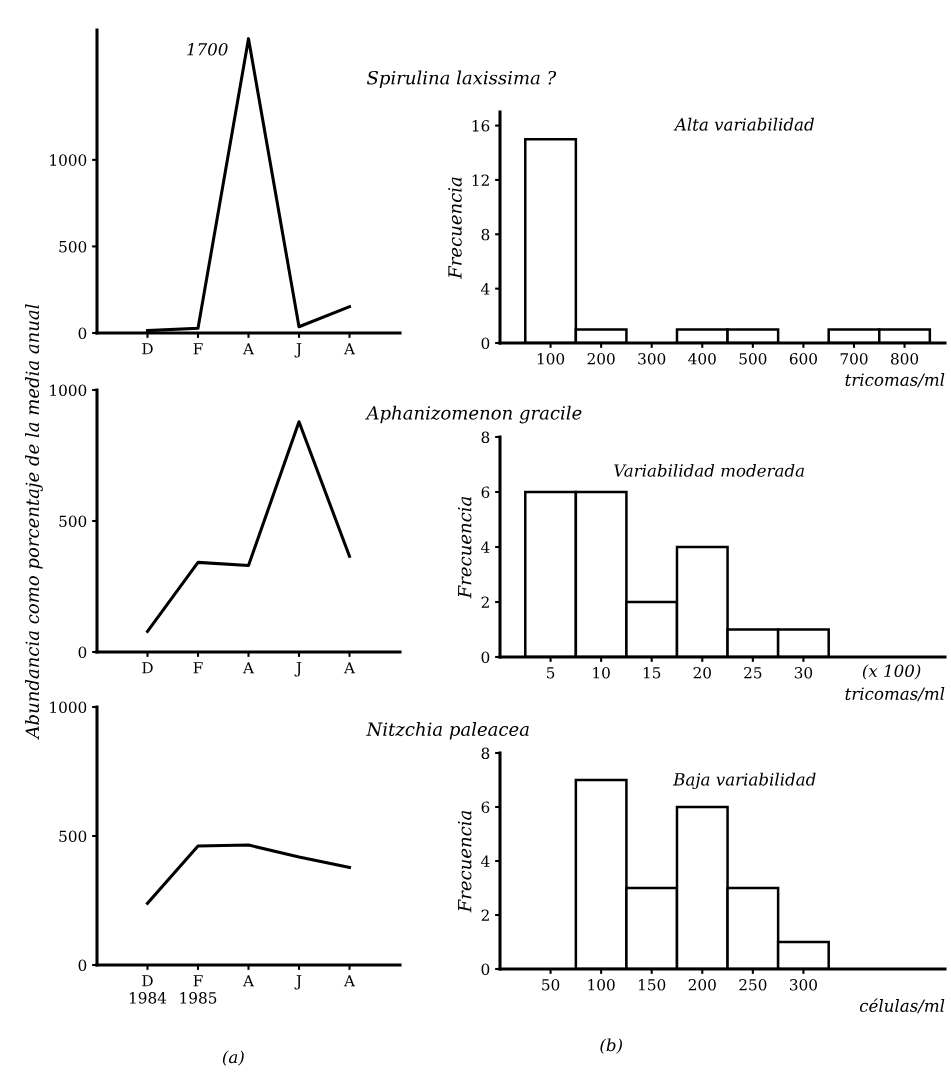  Describe the element at coordinates (198, 989) in the screenshot. I see `x-tick-label: F 1985` at that location.